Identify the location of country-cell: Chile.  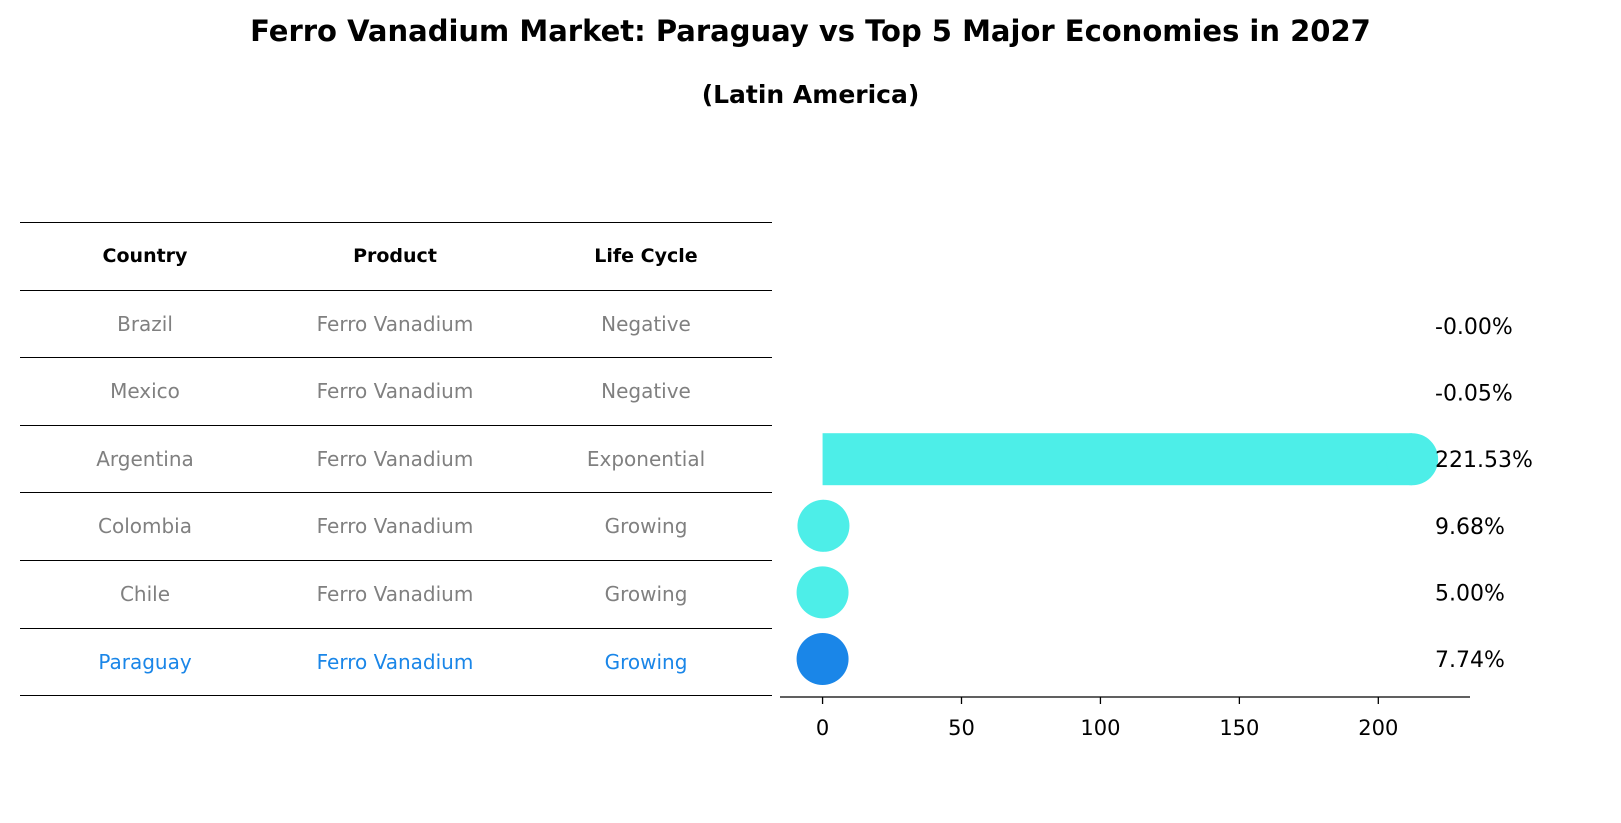
(145, 593).